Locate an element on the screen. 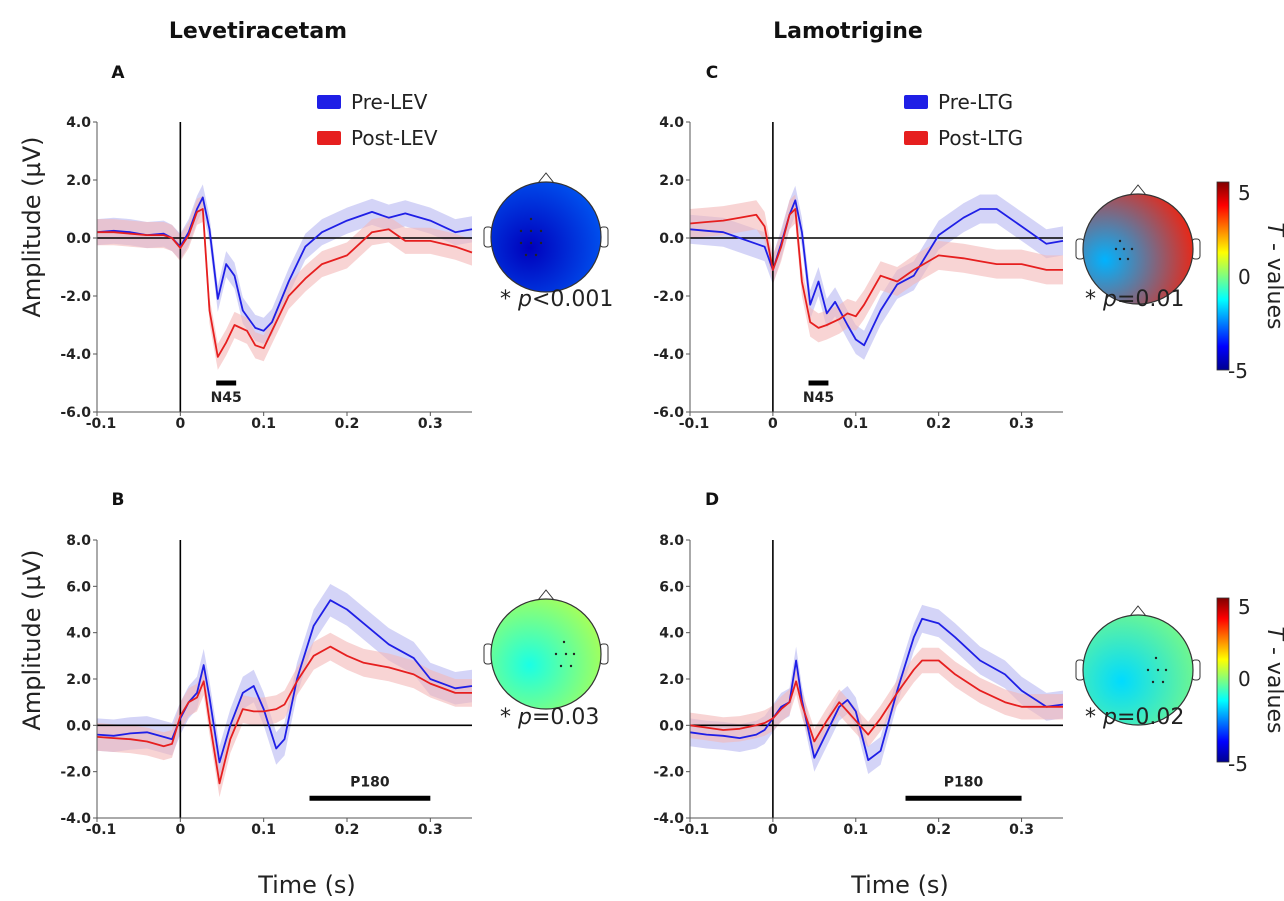 The image size is (1284, 901). colorbar-label: T - values is located at coordinates (1273, 680).